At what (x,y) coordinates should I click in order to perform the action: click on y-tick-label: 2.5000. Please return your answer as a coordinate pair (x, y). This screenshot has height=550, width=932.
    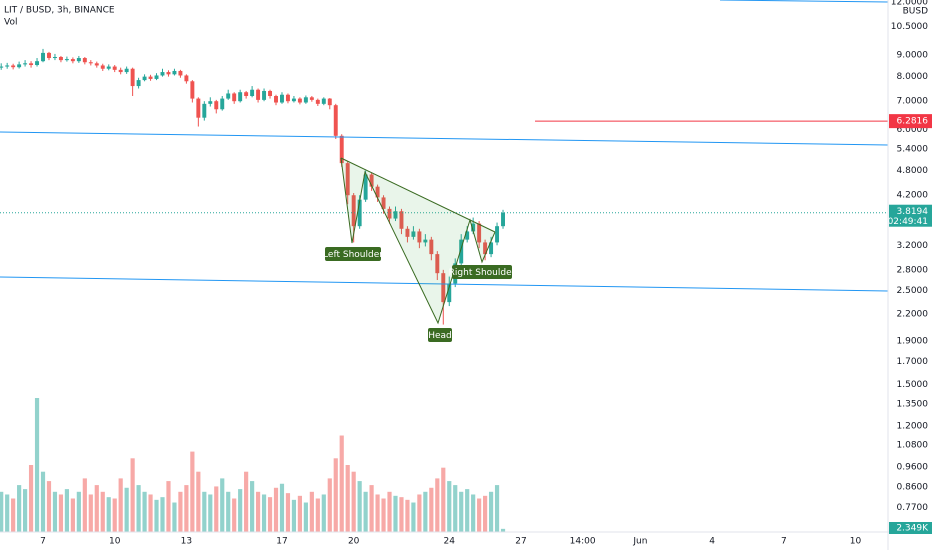
    Looking at the image, I should click on (913, 291).